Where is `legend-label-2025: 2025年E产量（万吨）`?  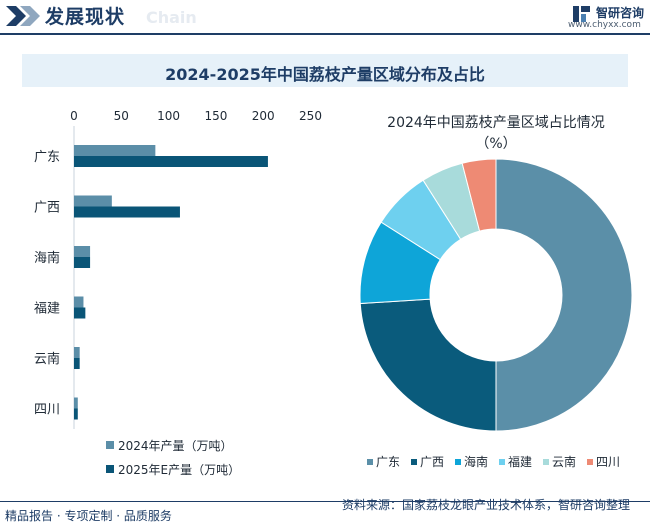 legend-label-2025: 2025年E产量（万吨） is located at coordinates (179, 470).